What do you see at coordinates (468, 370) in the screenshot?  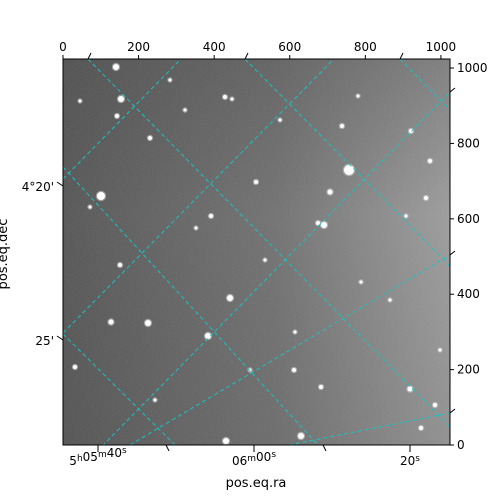 I see `y-pixel-tick-label: 200` at bounding box center [468, 370].